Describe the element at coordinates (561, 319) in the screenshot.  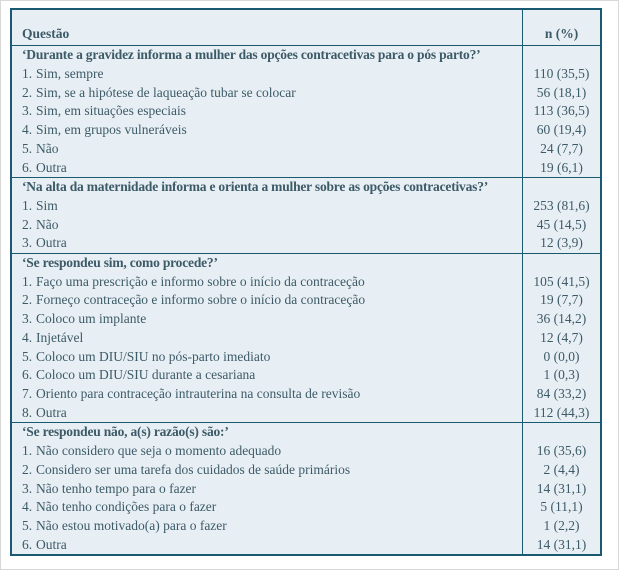
I see `item-value: 36 (14,2)` at that location.